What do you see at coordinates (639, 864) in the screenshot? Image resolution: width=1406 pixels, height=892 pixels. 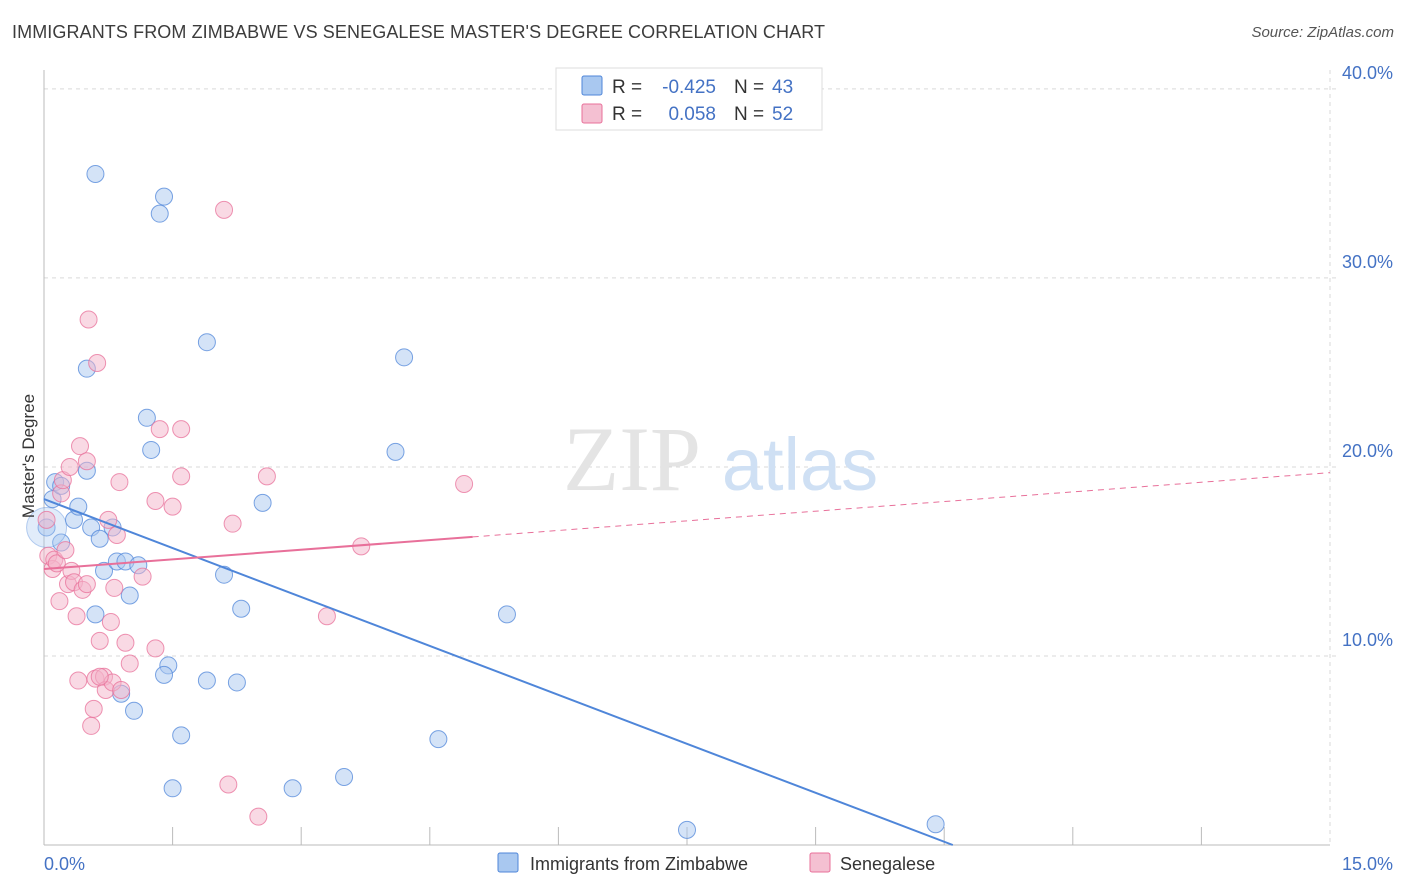 I see `bottom-legend-label-zimbabwe: Immigrants from Zimbabwe` at bounding box center [639, 864].